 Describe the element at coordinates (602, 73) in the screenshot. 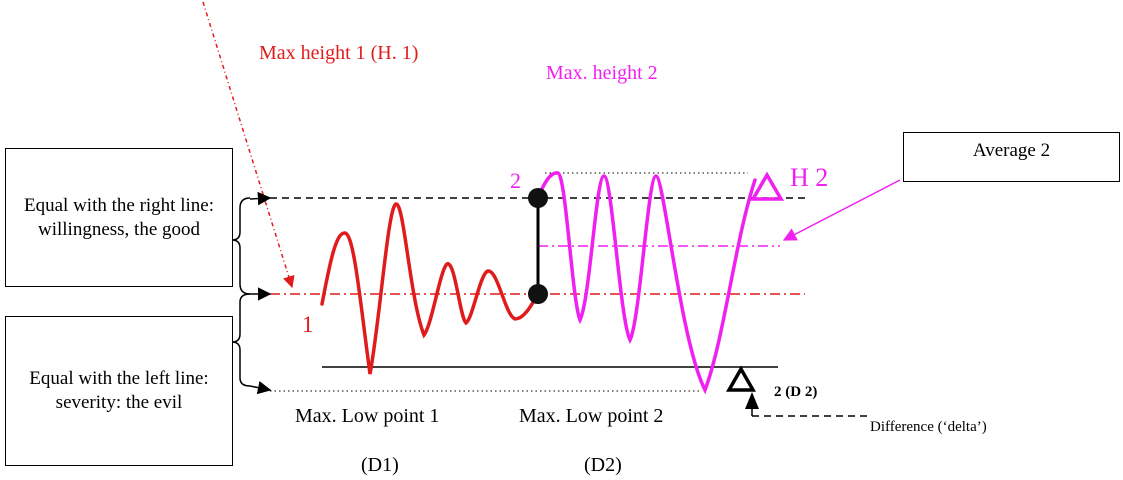

I see `max-height-2-label: Max. height 2` at that location.